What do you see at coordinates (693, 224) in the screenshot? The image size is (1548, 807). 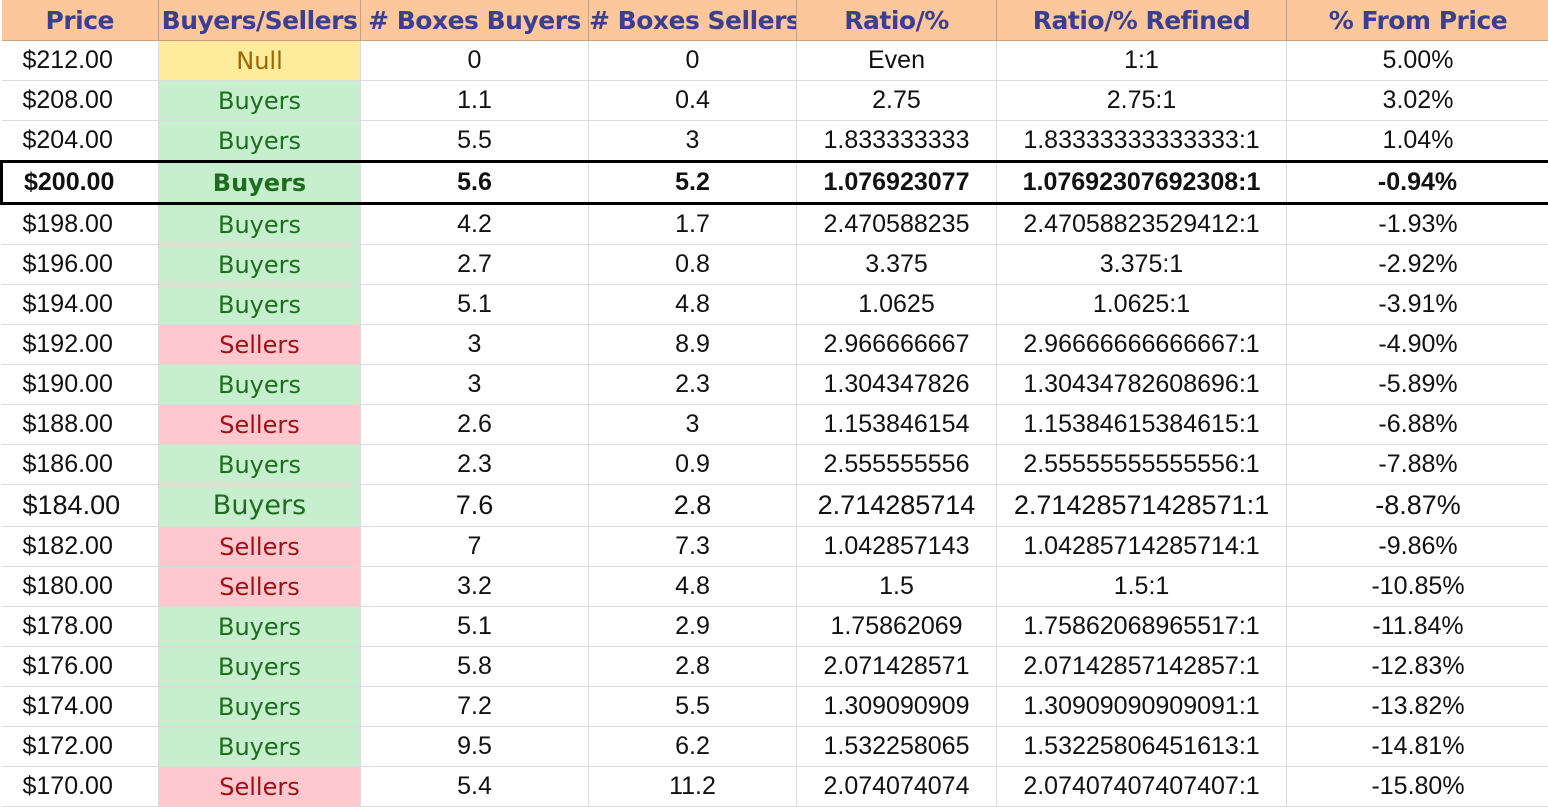 I see `boxes-sellers-cell: 1.7` at bounding box center [693, 224].